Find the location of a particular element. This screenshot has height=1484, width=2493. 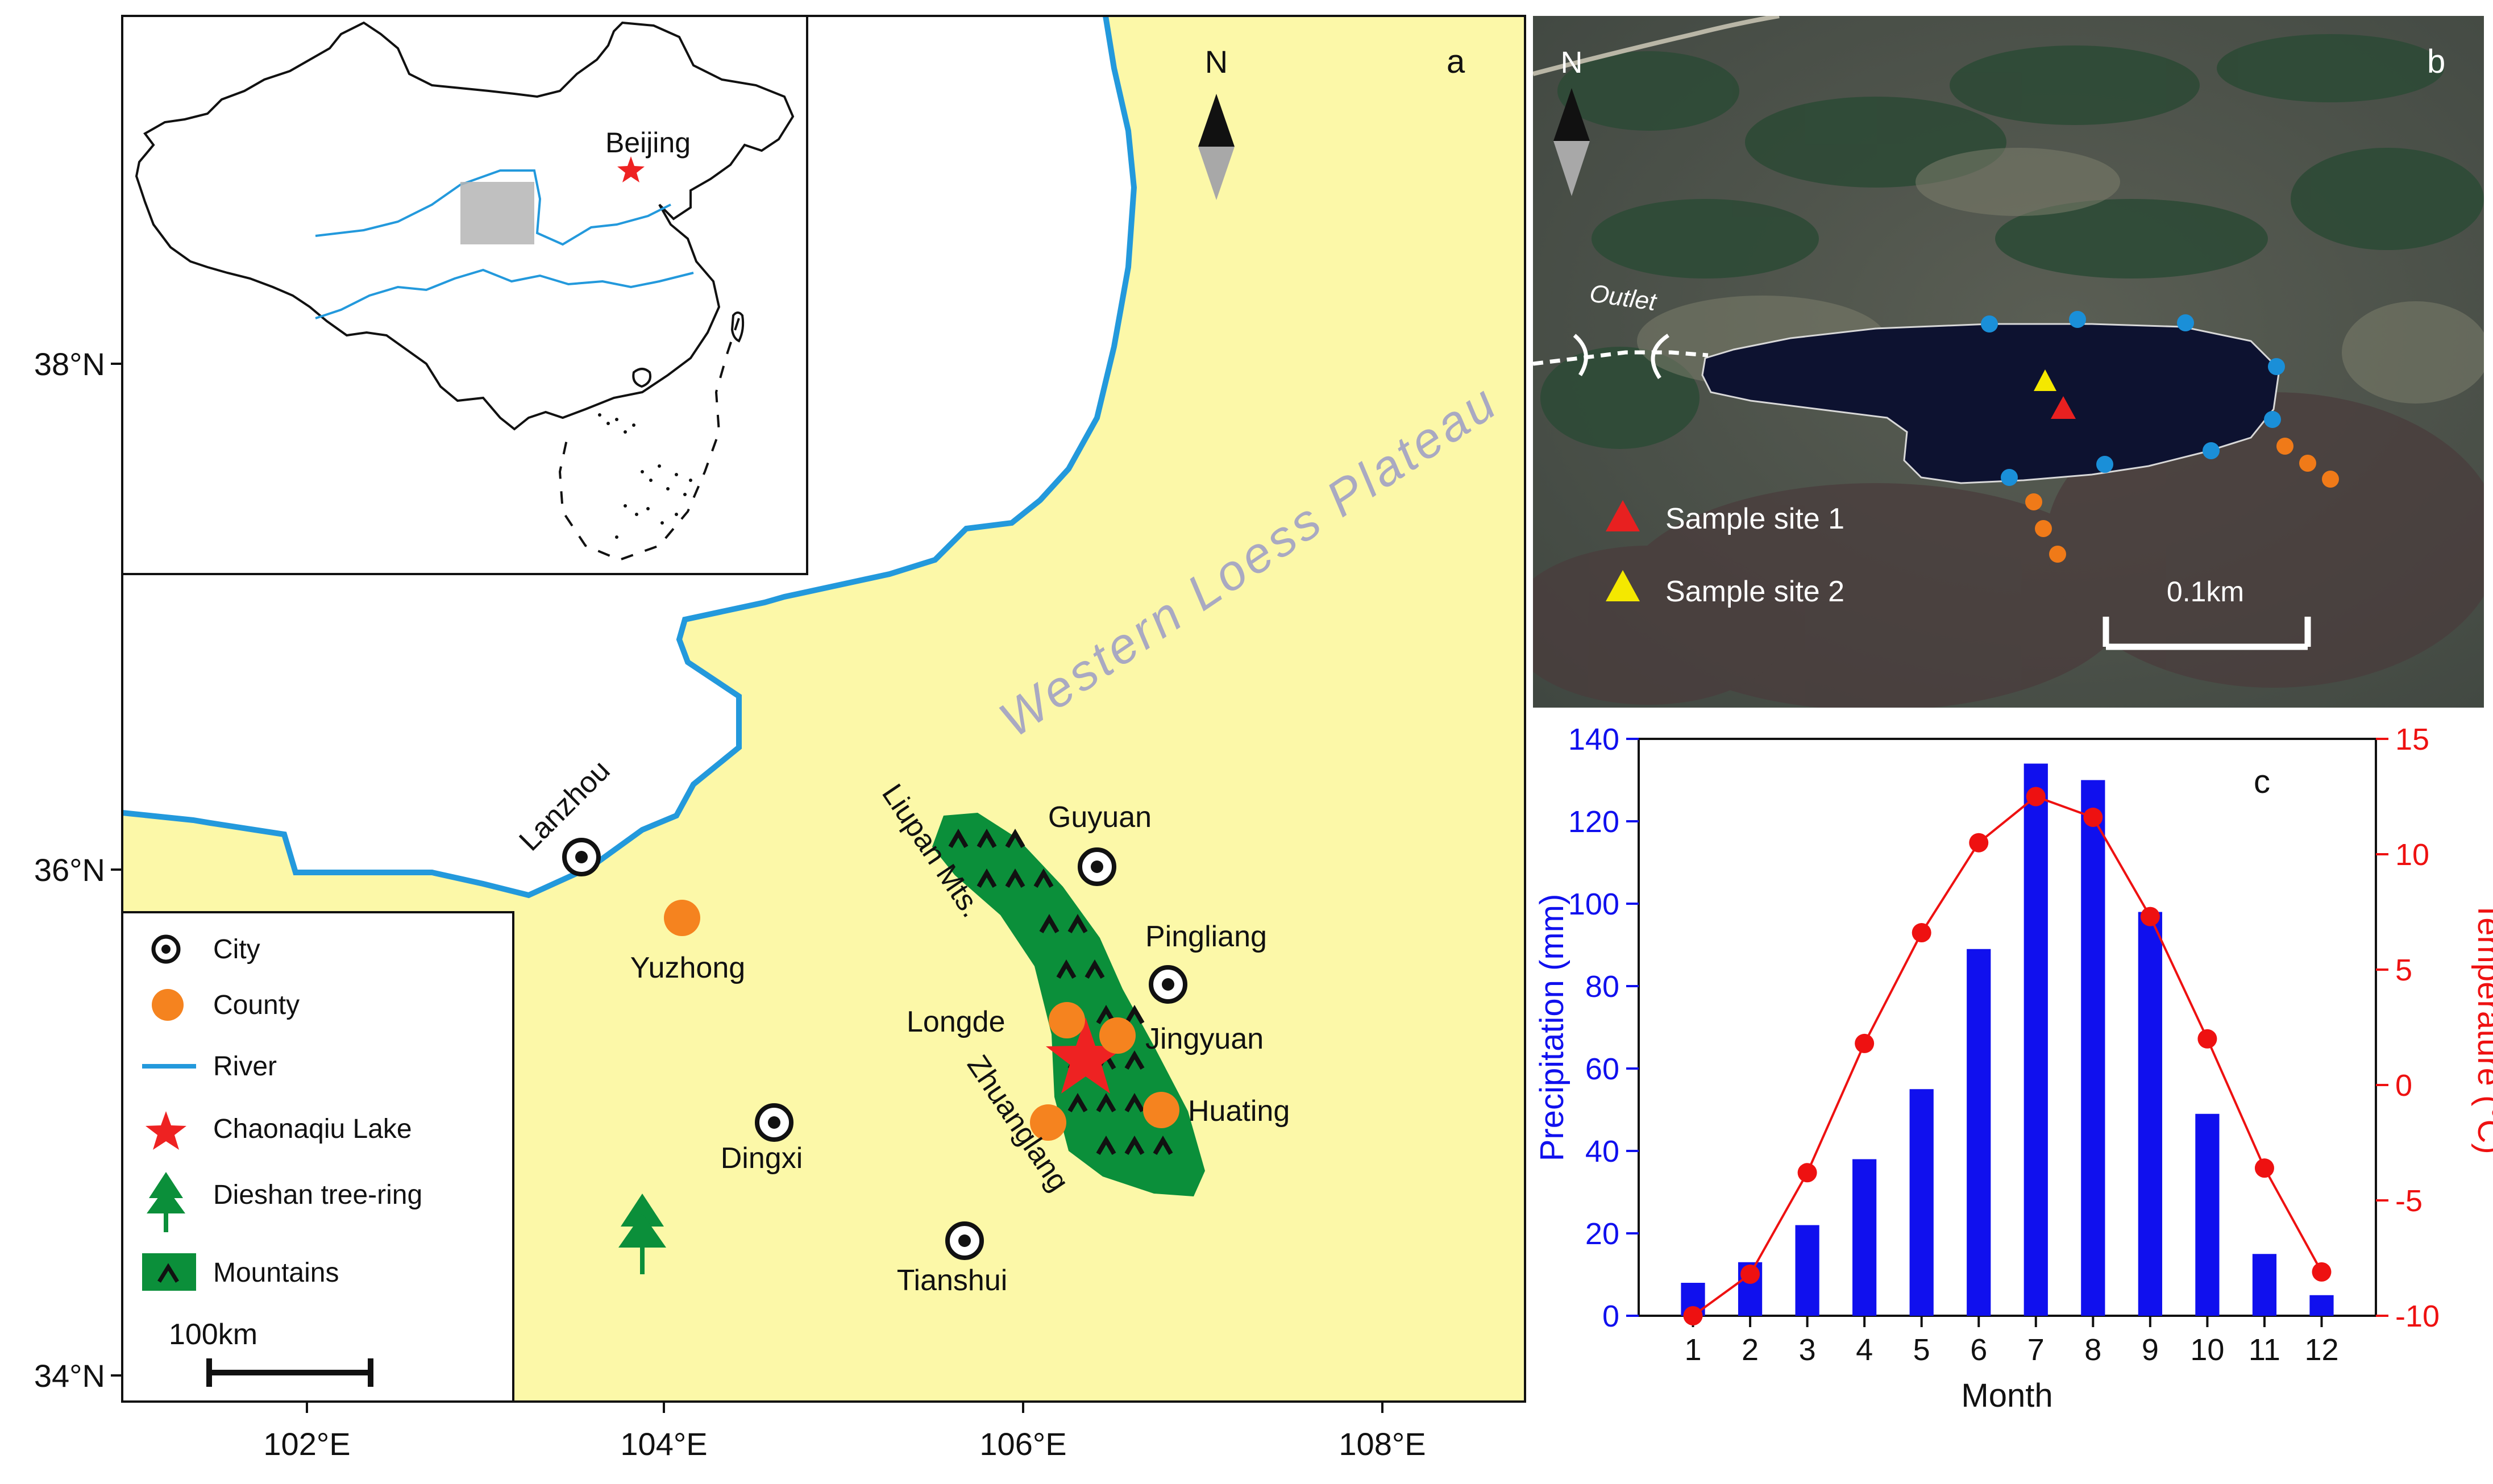

x-tick-label: 7 is located at coordinates (2036, 1350).